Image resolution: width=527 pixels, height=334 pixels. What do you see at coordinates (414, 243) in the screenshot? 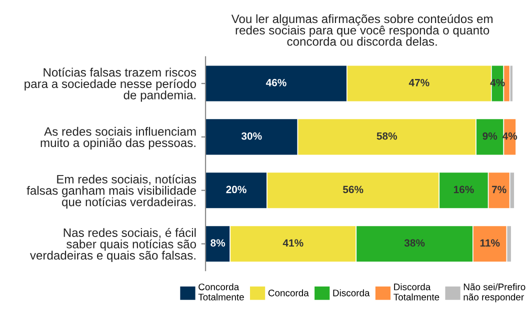
I see `data-label: 38%` at bounding box center [414, 243].